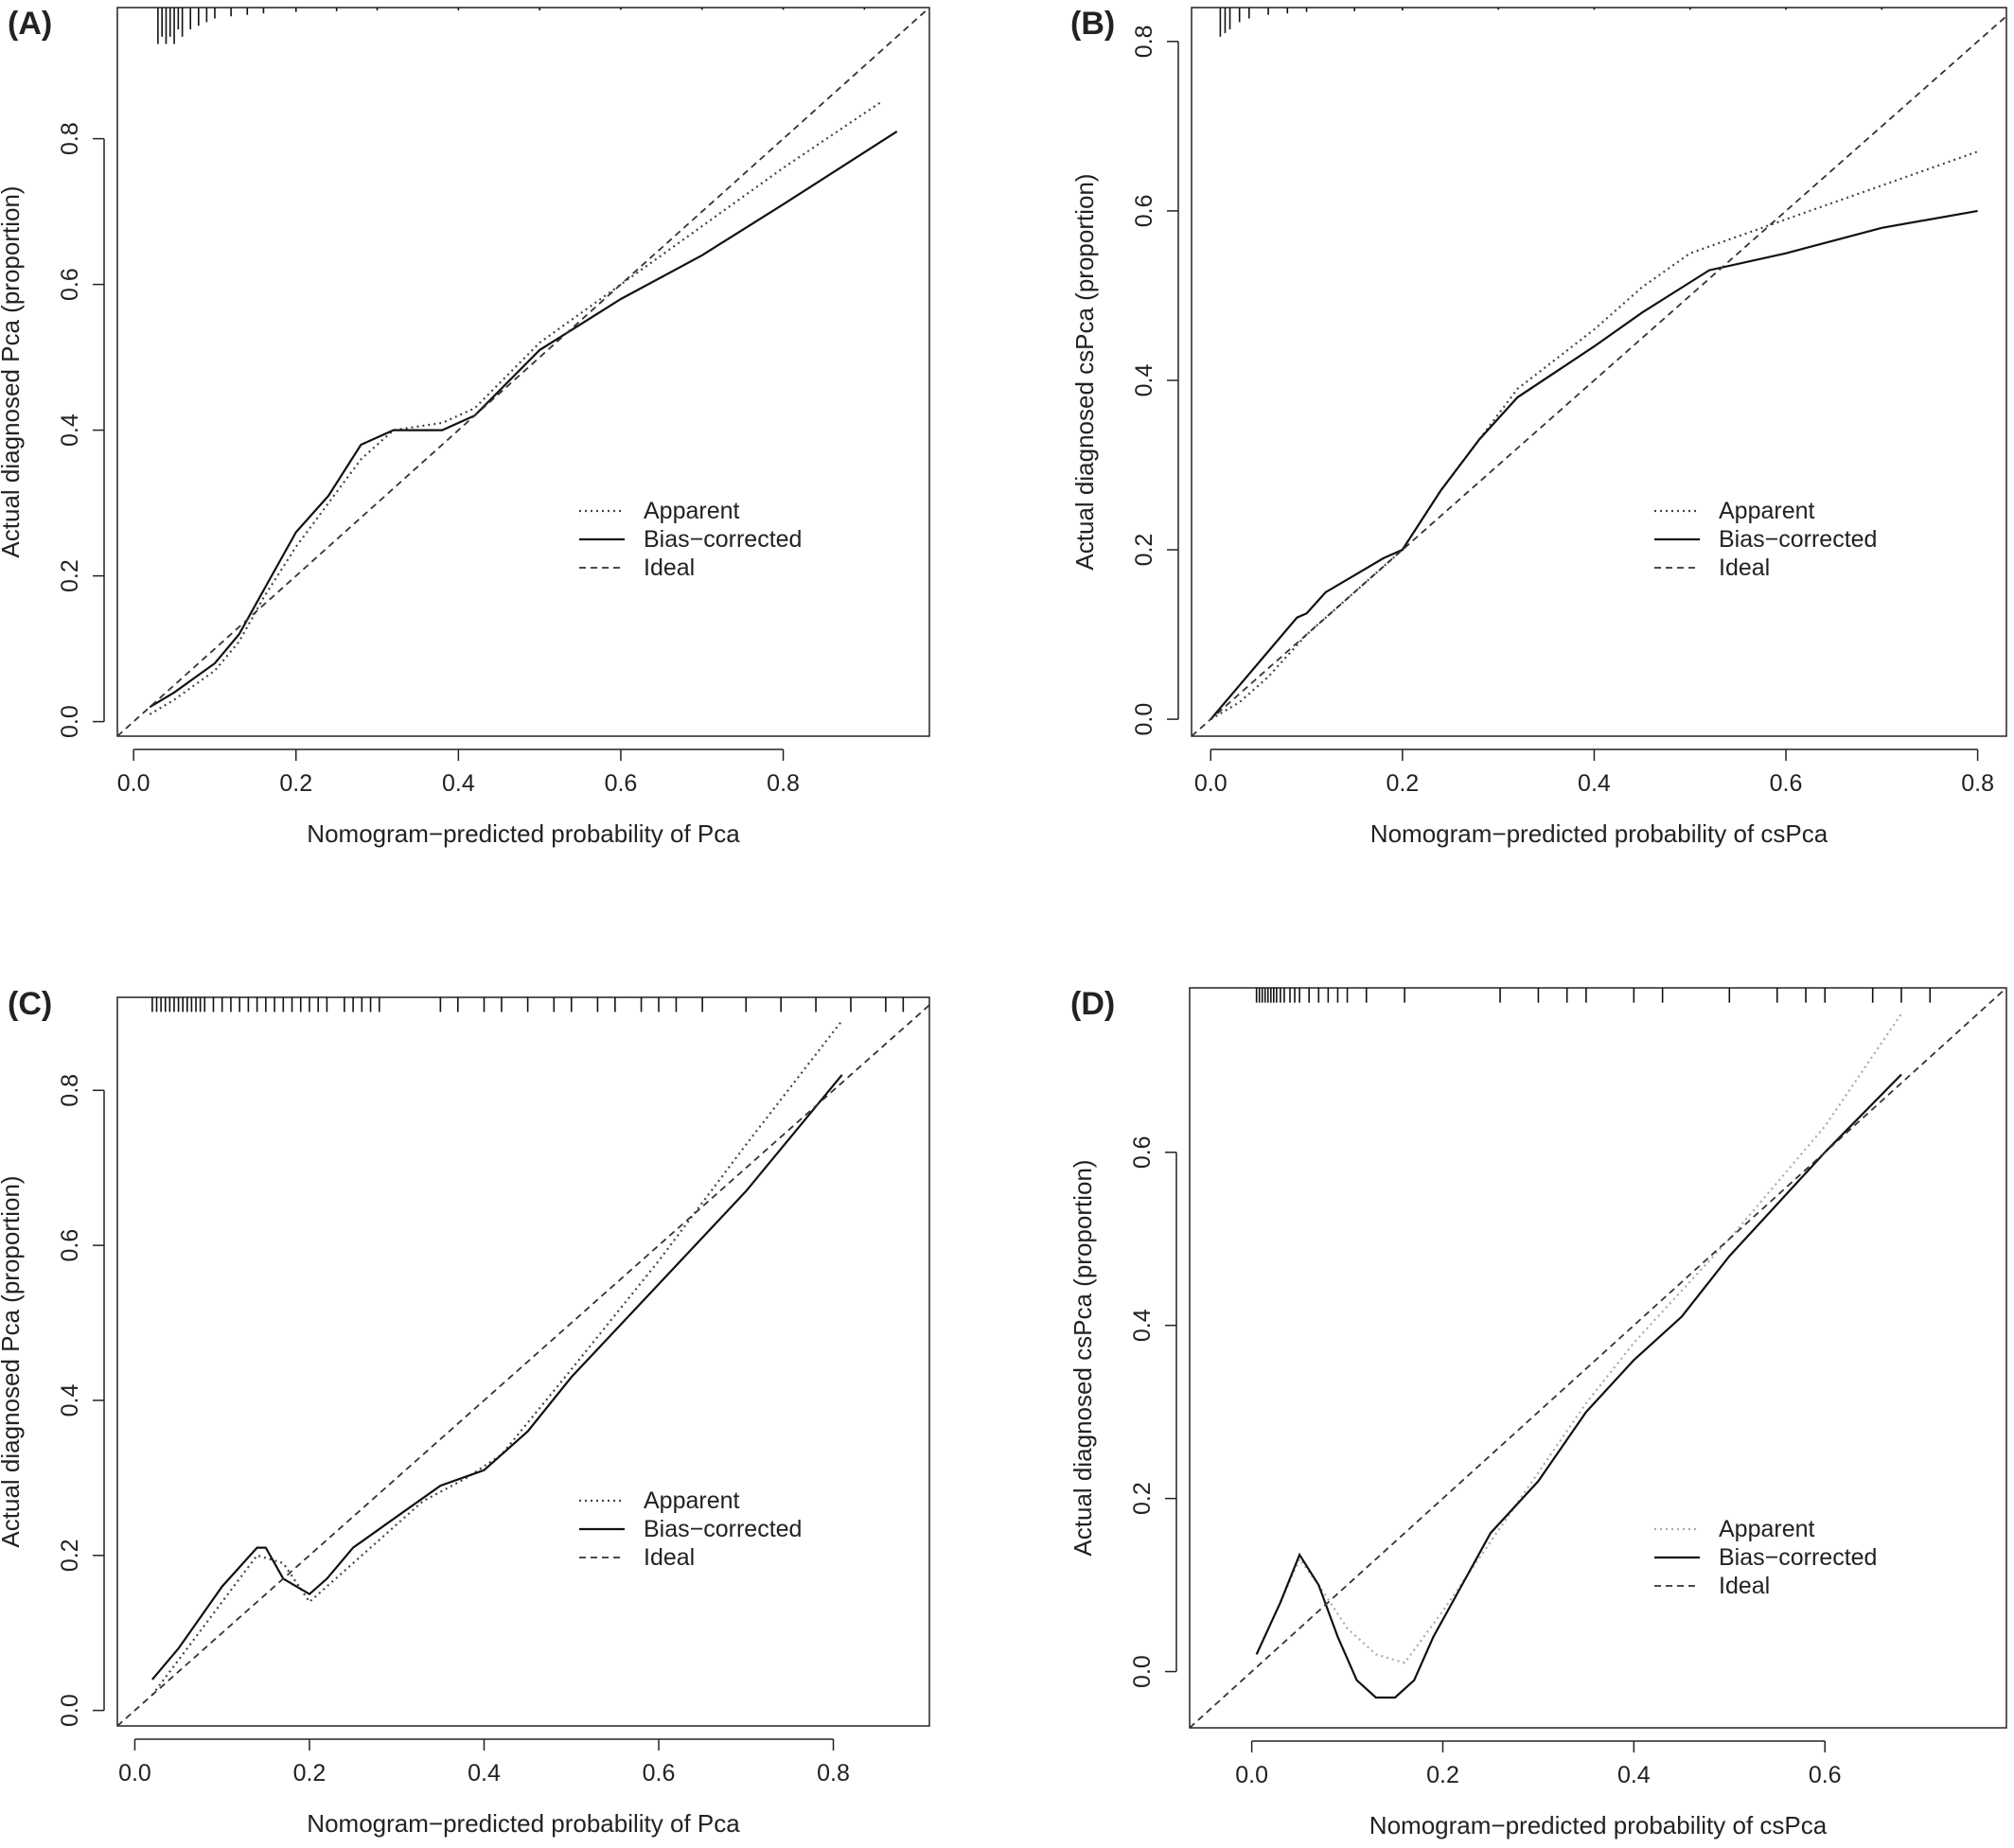 Image resolution: width=2014 pixels, height=1848 pixels. What do you see at coordinates (1092, 1004) in the screenshot?
I see `panel-label: (D)` at bounding box center [1092, 1004].